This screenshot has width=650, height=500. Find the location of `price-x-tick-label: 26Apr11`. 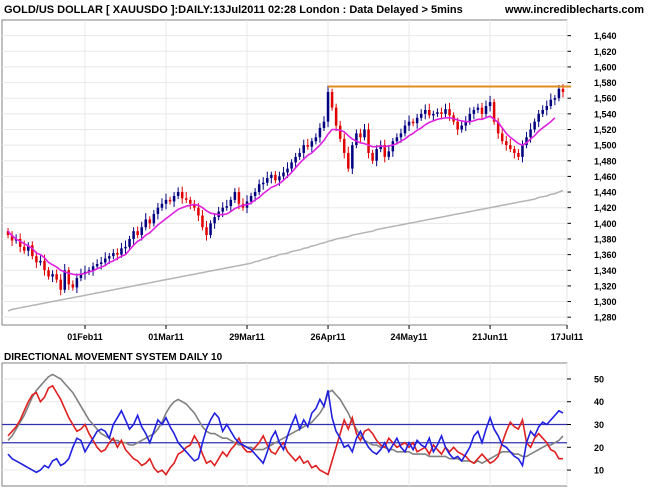

price-x-tick-label: 26Apr11 is located at coordinates (328, 337).